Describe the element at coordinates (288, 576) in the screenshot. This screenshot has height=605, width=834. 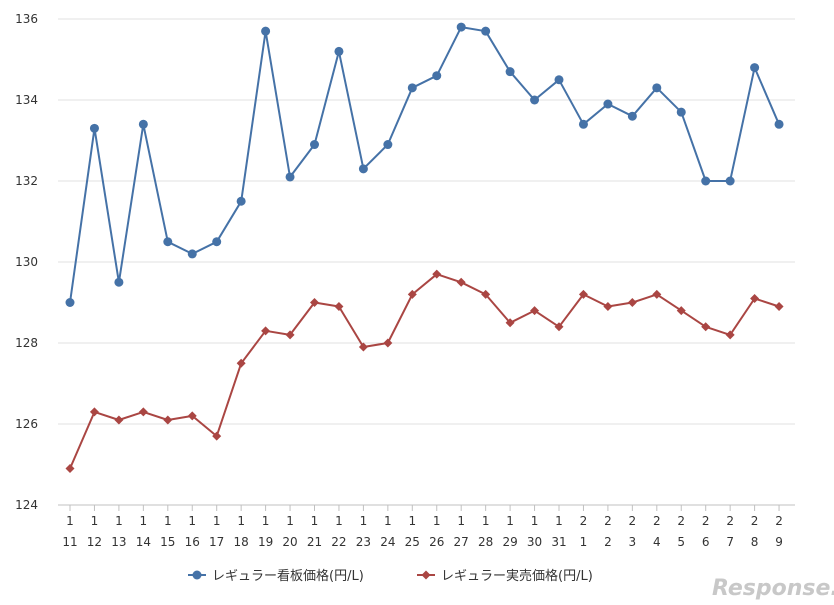
I see `legend-label-1: レギュラー看板価格(円/L)` at that location.